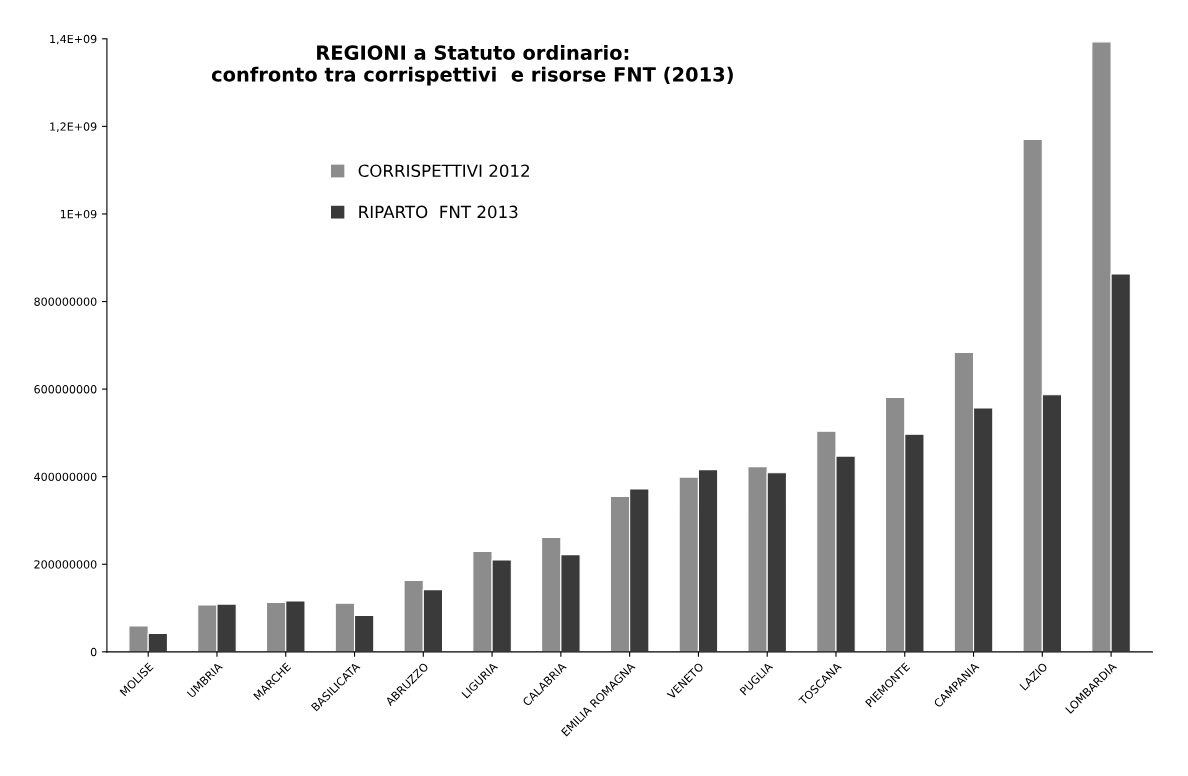  Describe the element at coordinates (65, 564) in the screenshot. I see `y-tick-label: 200000000` at that location.